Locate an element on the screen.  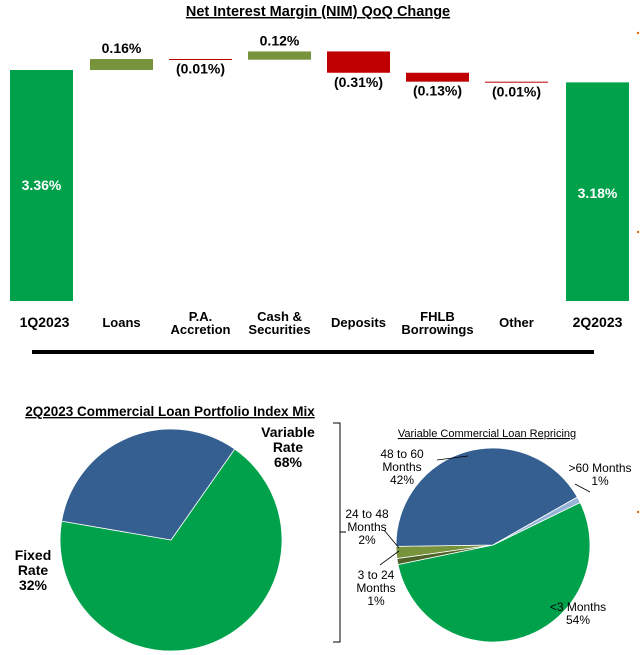
waterfall-title: Net Interest Margin (NIM) QoQ Change is located at coordinates (318, 12).